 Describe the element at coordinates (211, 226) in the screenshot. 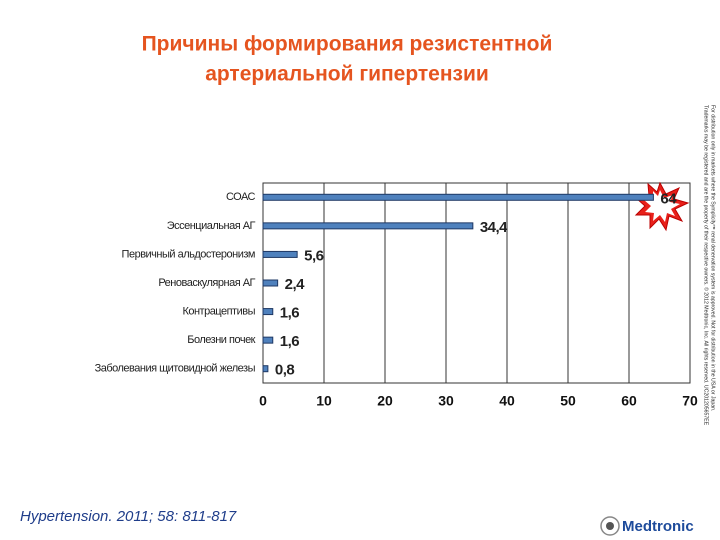

I see `y-tick-label: Эссенциальная АГ` at that location.